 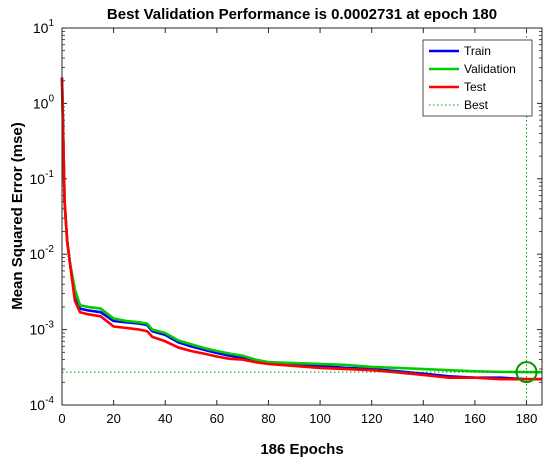 I want to click on y-tick-label: 10⁻⁴, so click(x=42, y=404).